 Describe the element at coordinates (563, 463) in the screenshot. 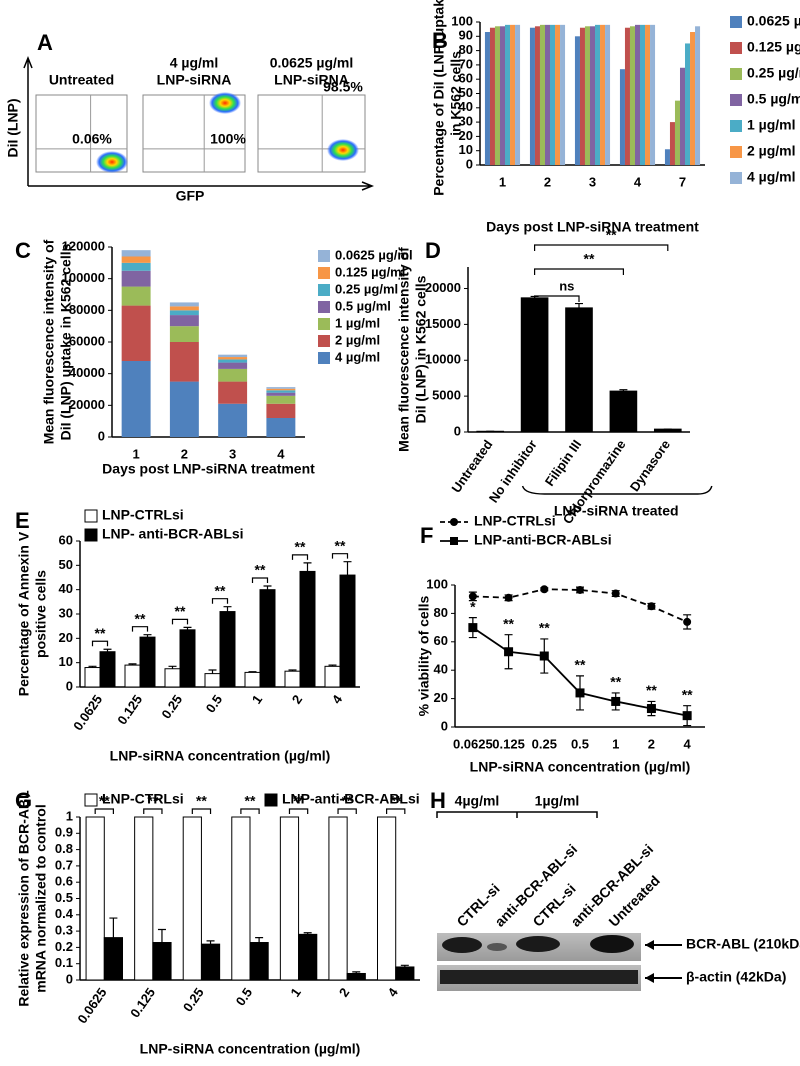

I see `x-tick-label: Filipin III` at that location.